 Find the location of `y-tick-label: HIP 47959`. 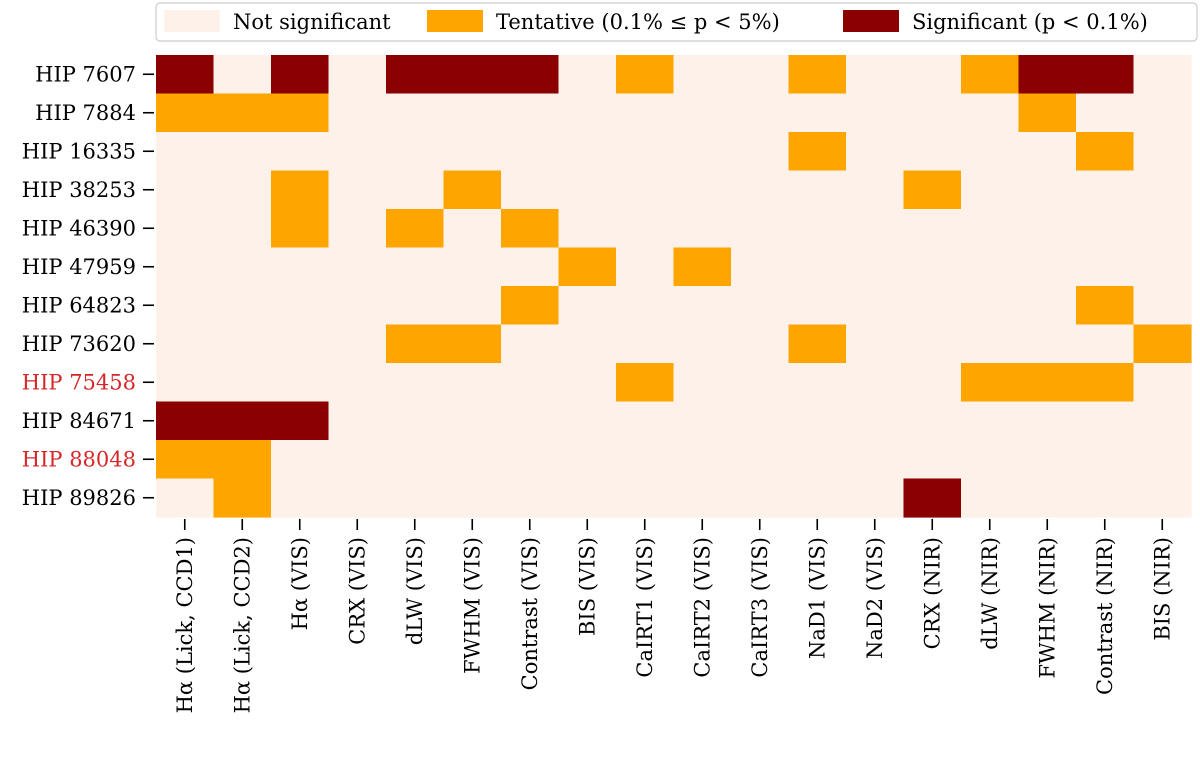

y-tick-label: HIP 47959 is located at coordinates (79, 267).